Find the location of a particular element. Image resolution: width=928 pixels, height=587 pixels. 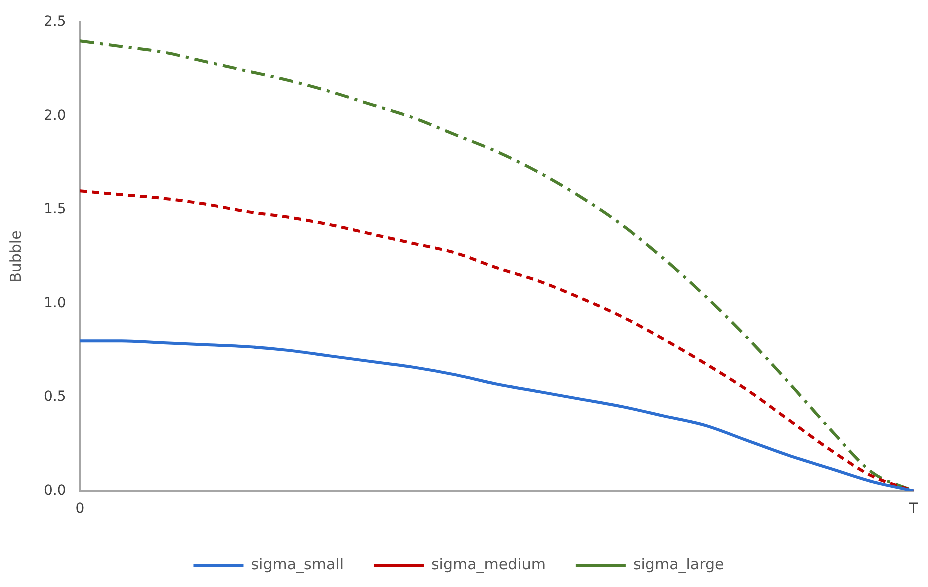

y-tick-label: 2.5 is located at coordinates (55, 22).